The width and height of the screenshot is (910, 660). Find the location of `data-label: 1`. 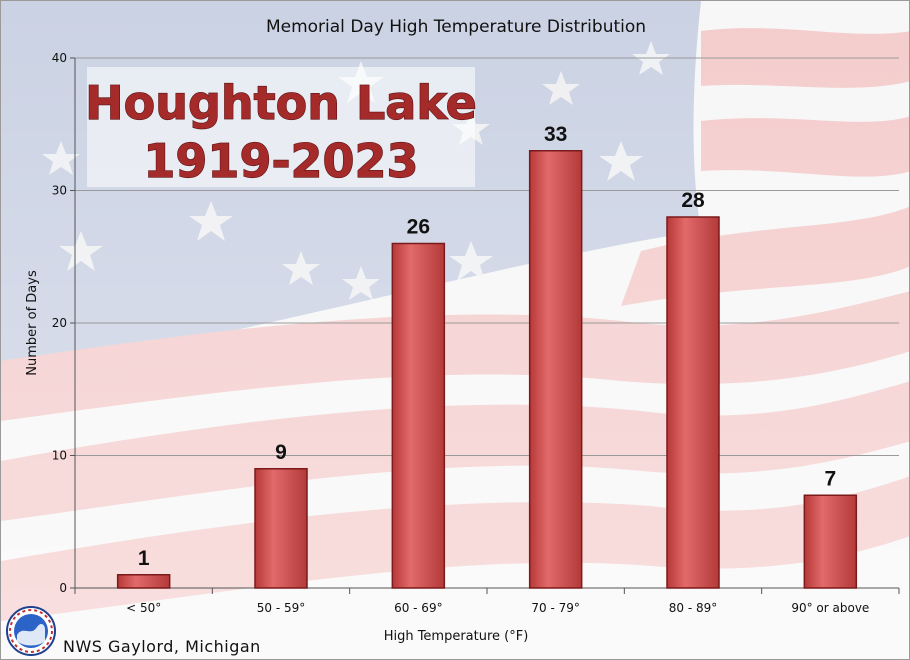

data-label: 1 is located at coordinates (144, 558).